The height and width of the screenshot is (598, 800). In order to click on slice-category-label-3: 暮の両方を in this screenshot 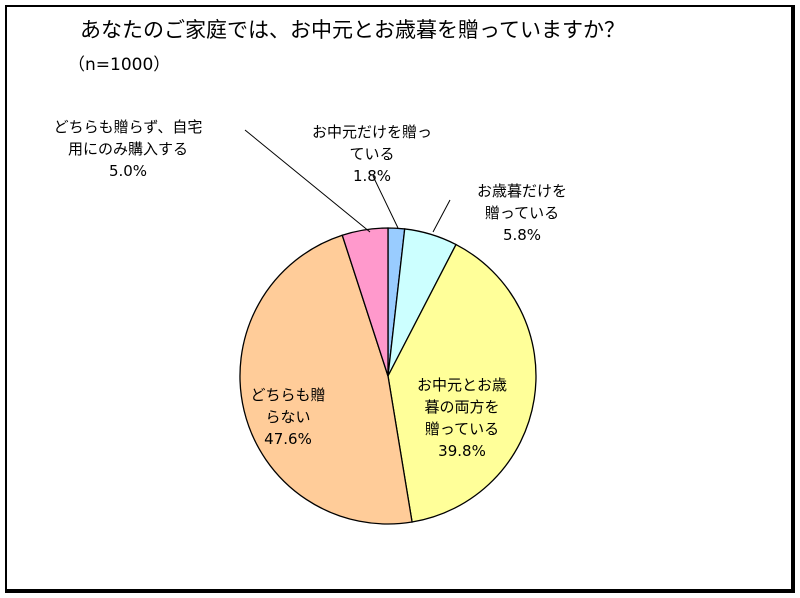, I will do `click(461, 407)`.